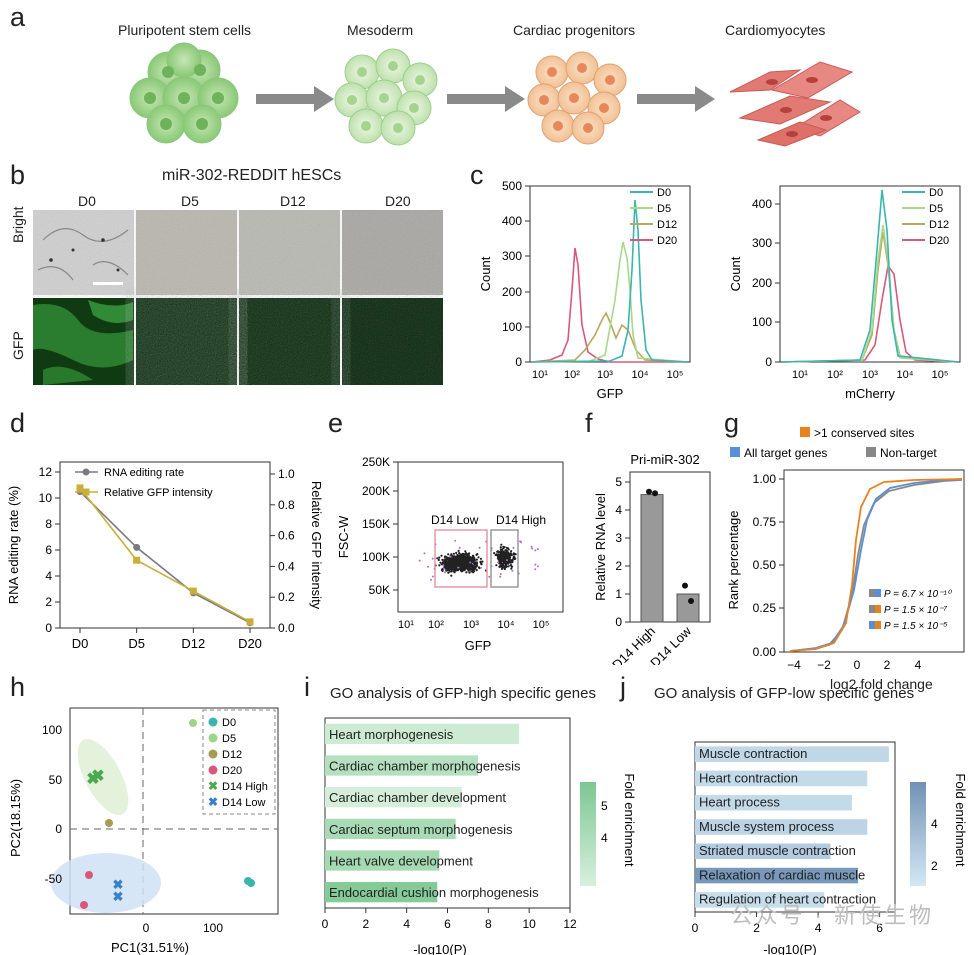 The width and height of the screenshot is (974, 955). What do you see at coordinates (748, 777) in the screenshot?
I see `go-term-label: Heart contraction` at bounding box center [748, 777].